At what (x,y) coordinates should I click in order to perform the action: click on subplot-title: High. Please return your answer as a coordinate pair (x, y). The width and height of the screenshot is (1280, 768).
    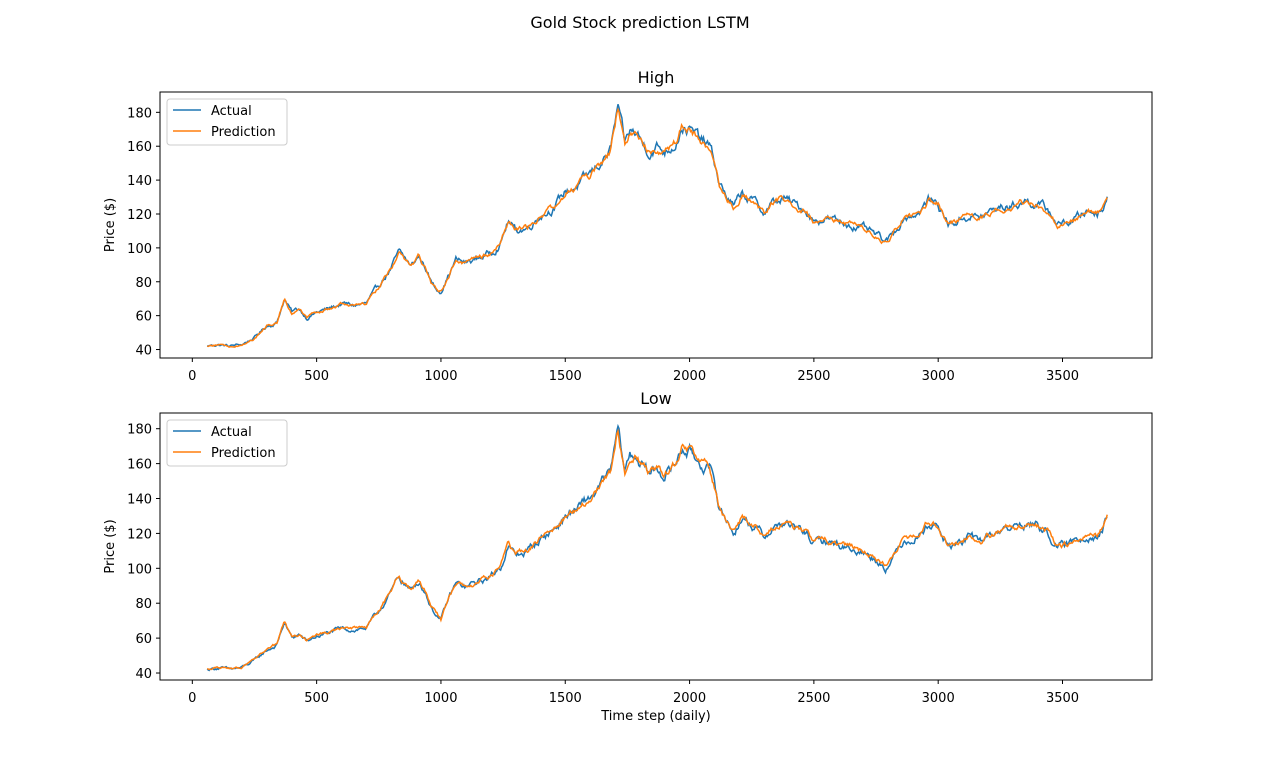
    Looking at the image, I should click on (656, 77).